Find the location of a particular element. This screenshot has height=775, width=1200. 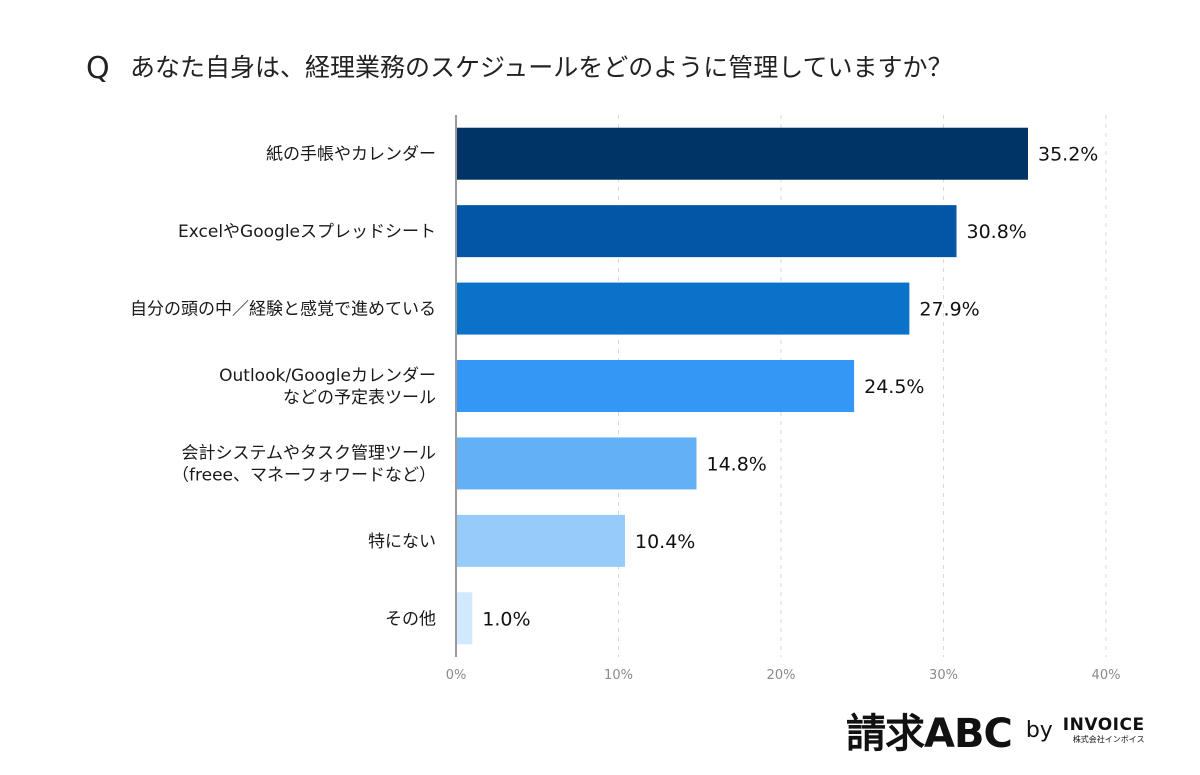

question-mark-icon: Q is located at coordinates (98, 68).